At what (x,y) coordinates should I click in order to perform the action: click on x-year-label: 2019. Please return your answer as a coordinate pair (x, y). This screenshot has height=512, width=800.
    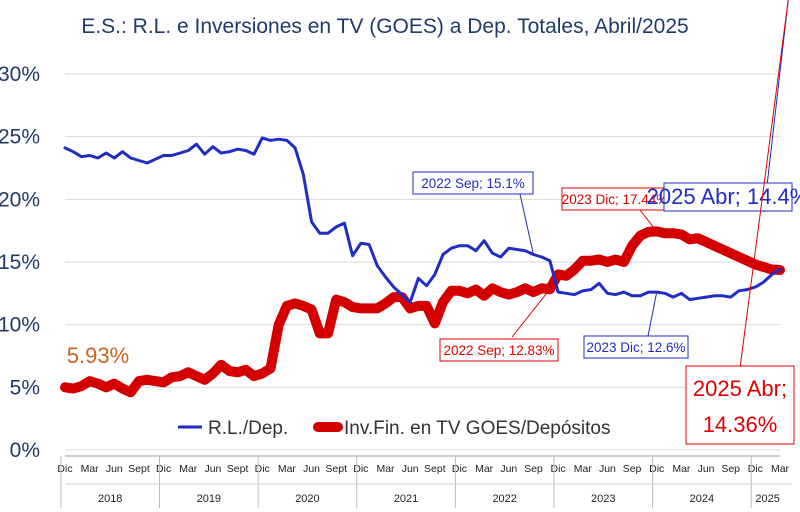
    Looking at the image, I should click on (209, 499).